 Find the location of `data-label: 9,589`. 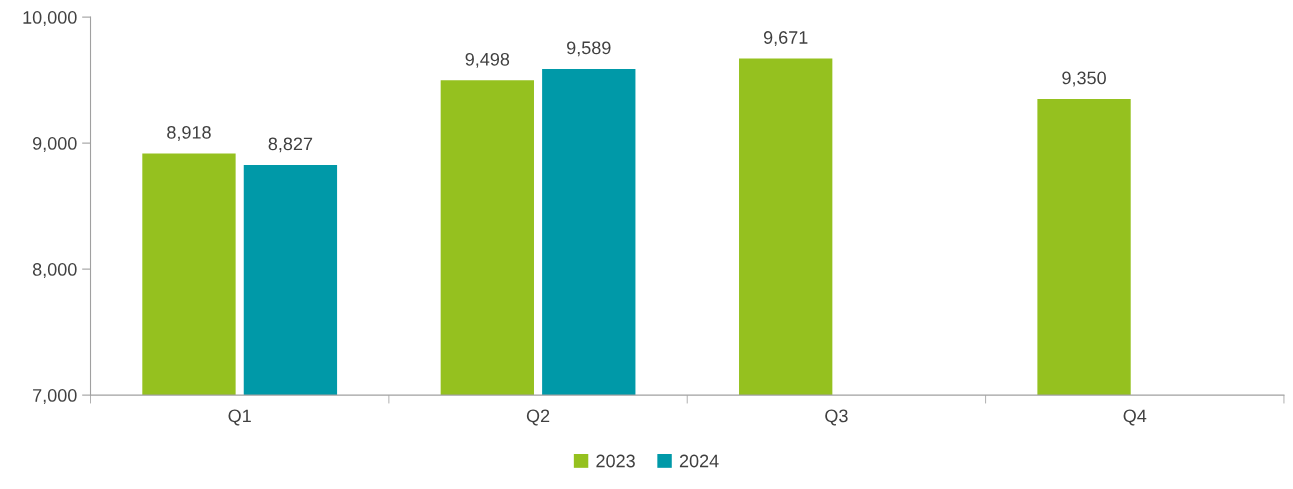

data-label: 9,589 is located at coordinates (589, 49).